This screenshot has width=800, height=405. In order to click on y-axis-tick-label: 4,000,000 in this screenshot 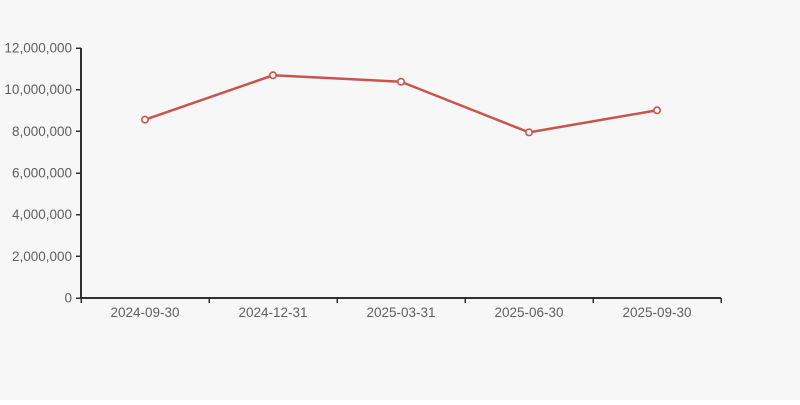, I will do `click(42, 214)`.